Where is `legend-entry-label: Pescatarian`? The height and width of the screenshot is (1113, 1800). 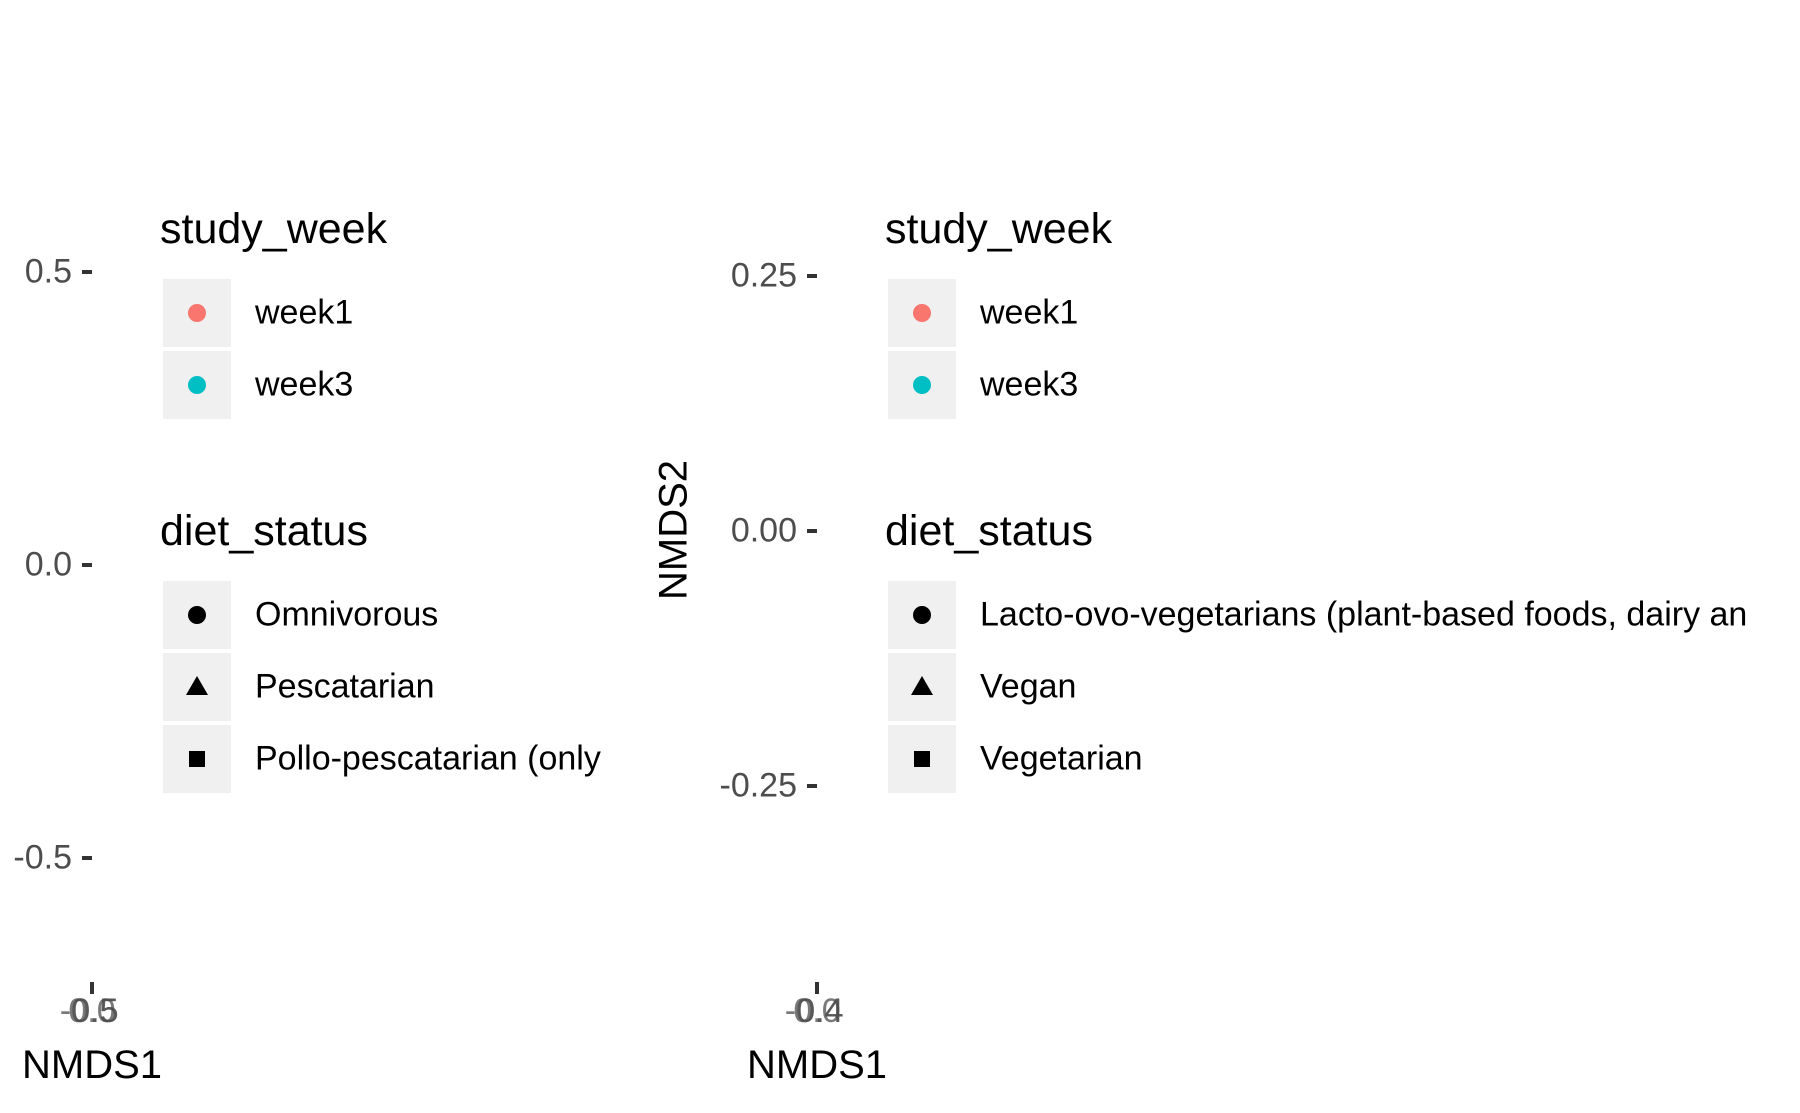
legend-entry-label: Pescatarian is located at coordinates (345, 686).